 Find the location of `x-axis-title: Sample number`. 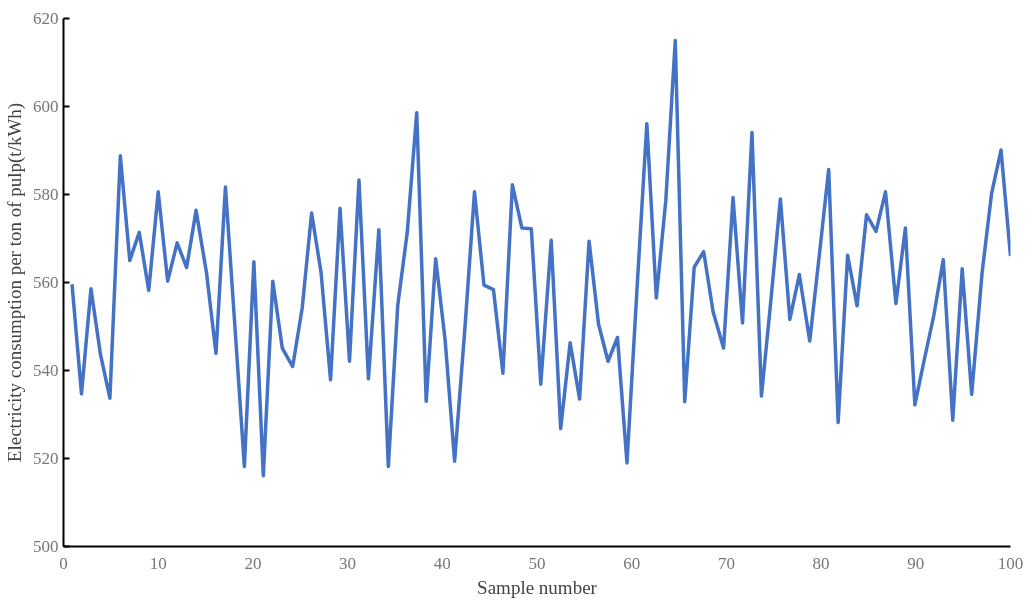

x-axis-title: Sample number is located at coordinates (537, 587).